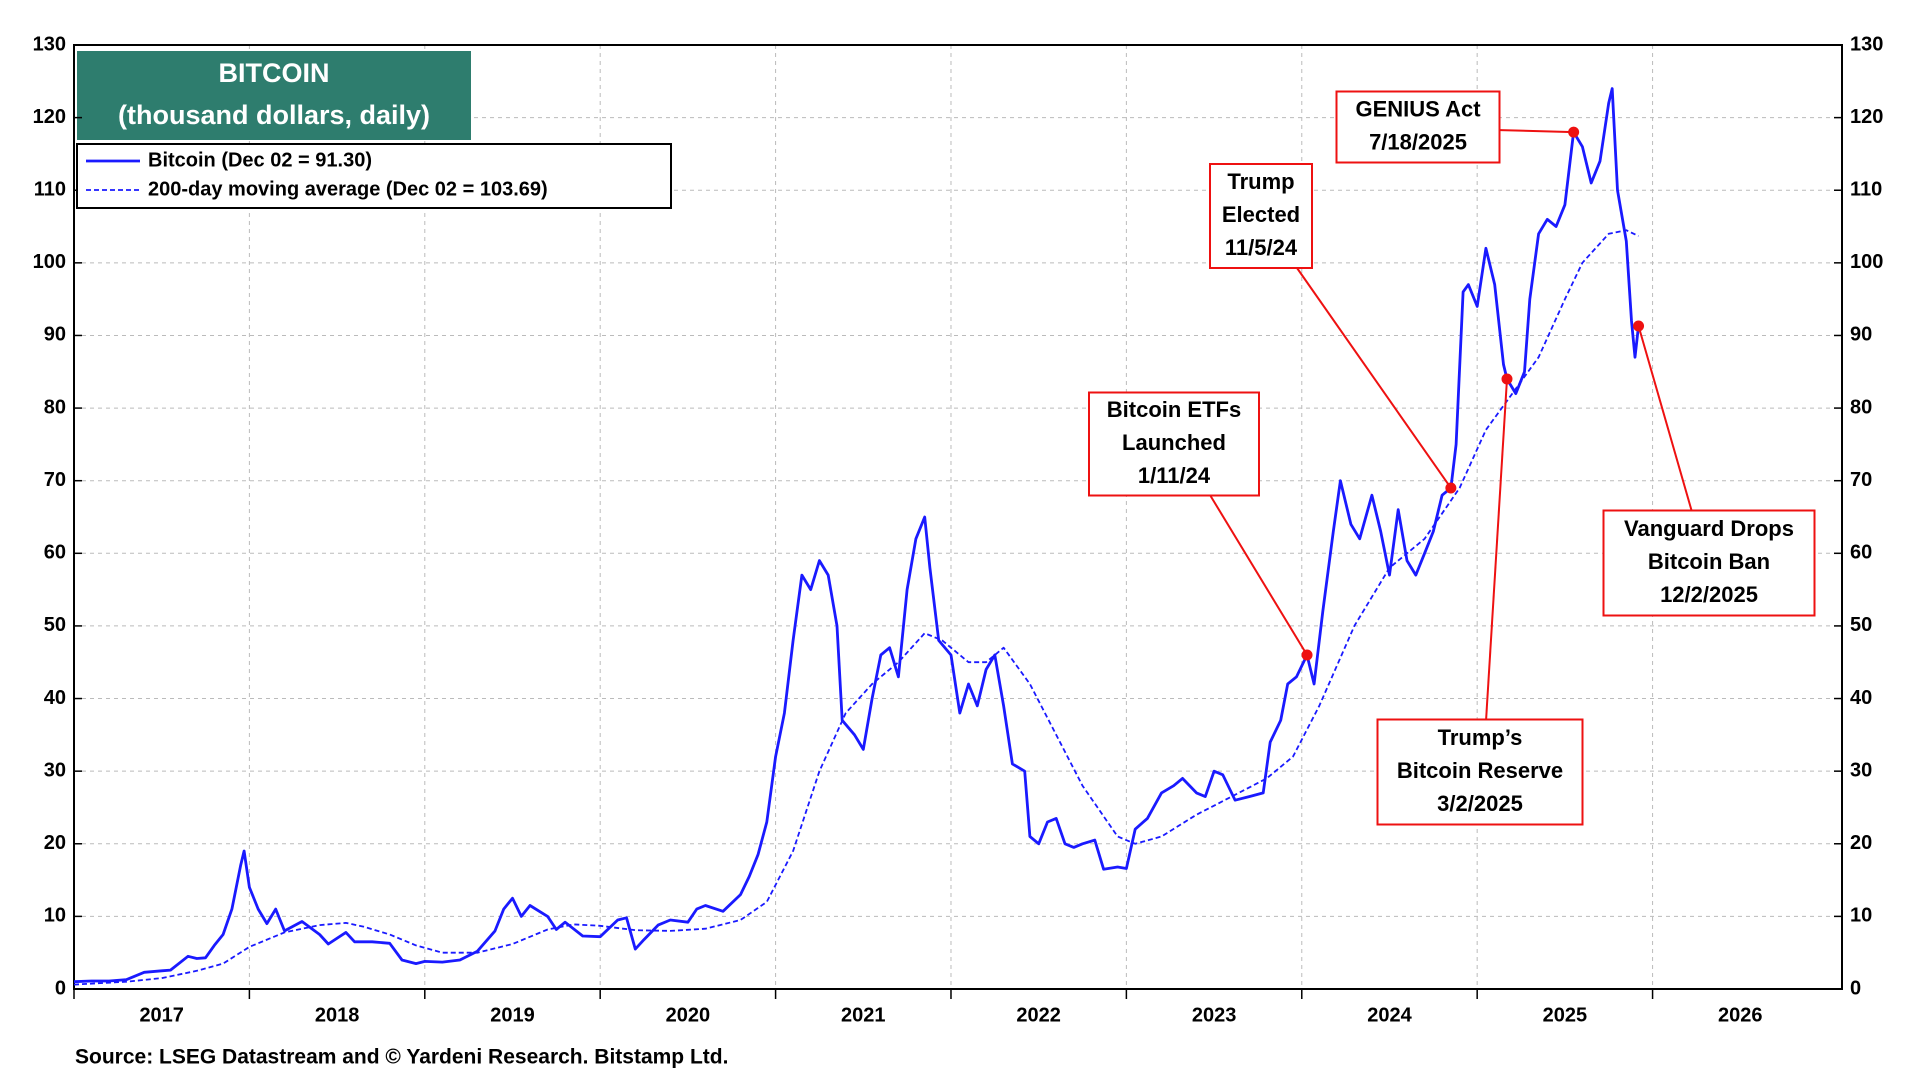 This screenshot has width=1920, height=1080. What do you see at coordinates (1861, 770) in the screenshot?
I see `y2-tick-label: 30` at bounding box center [1861, 770].